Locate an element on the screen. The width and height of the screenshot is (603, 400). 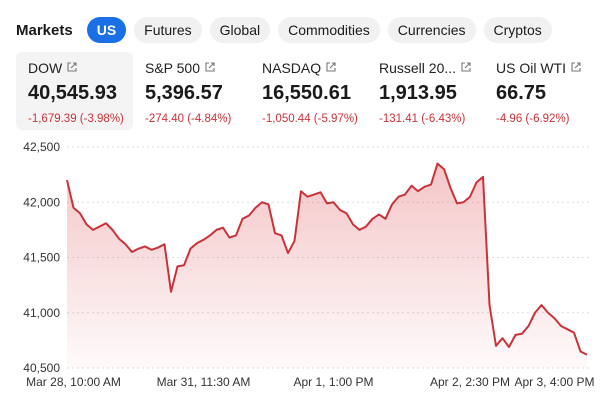
ticker-price: 16,550.61 is located at coordinates (306, 93).